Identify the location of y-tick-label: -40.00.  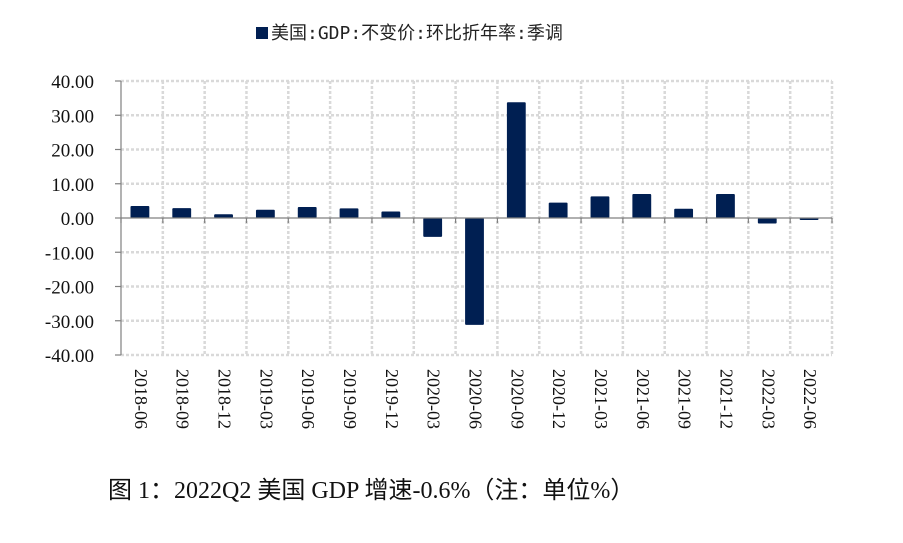
(69, 356).